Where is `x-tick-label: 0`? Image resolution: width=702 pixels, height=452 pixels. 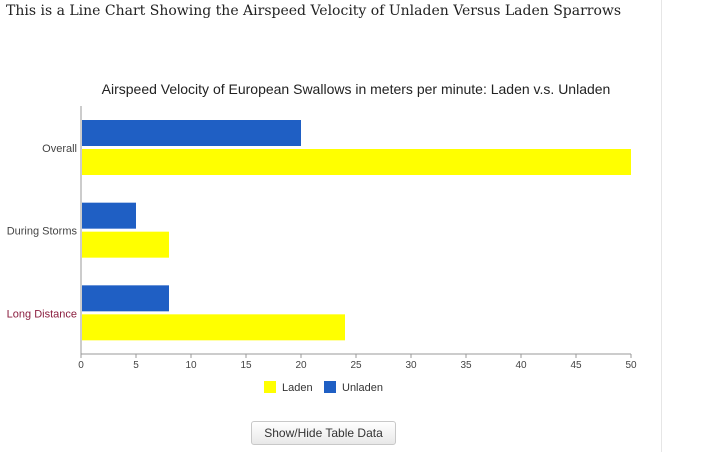
x-tick-label: 0 is located at coordinates (81, 365).